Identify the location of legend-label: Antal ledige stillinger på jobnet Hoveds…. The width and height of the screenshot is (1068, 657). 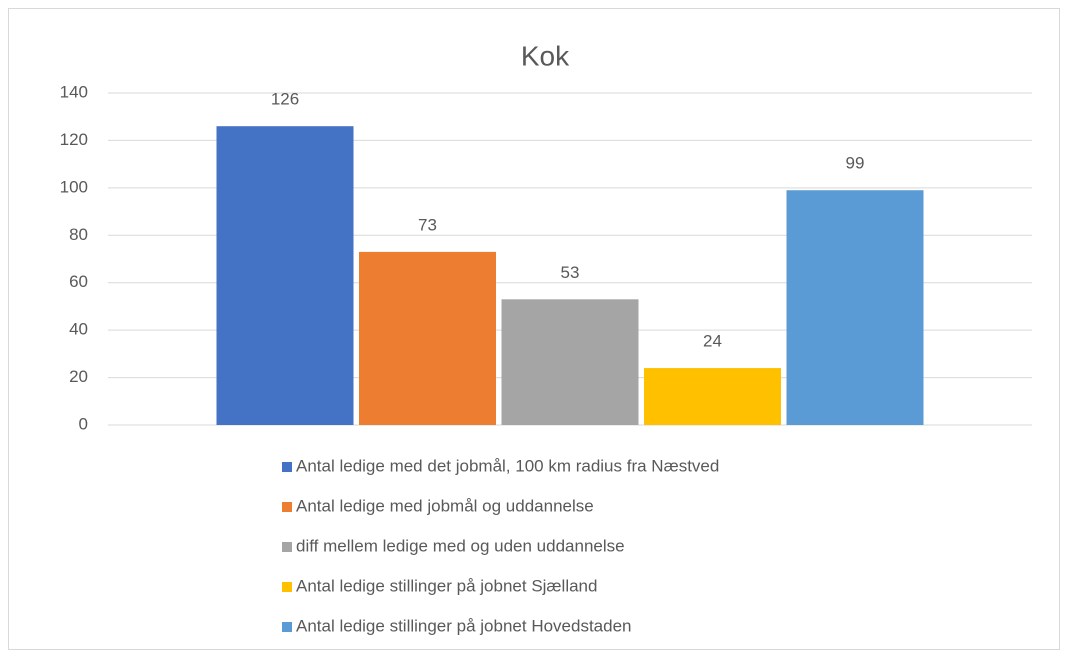
(464, 625).